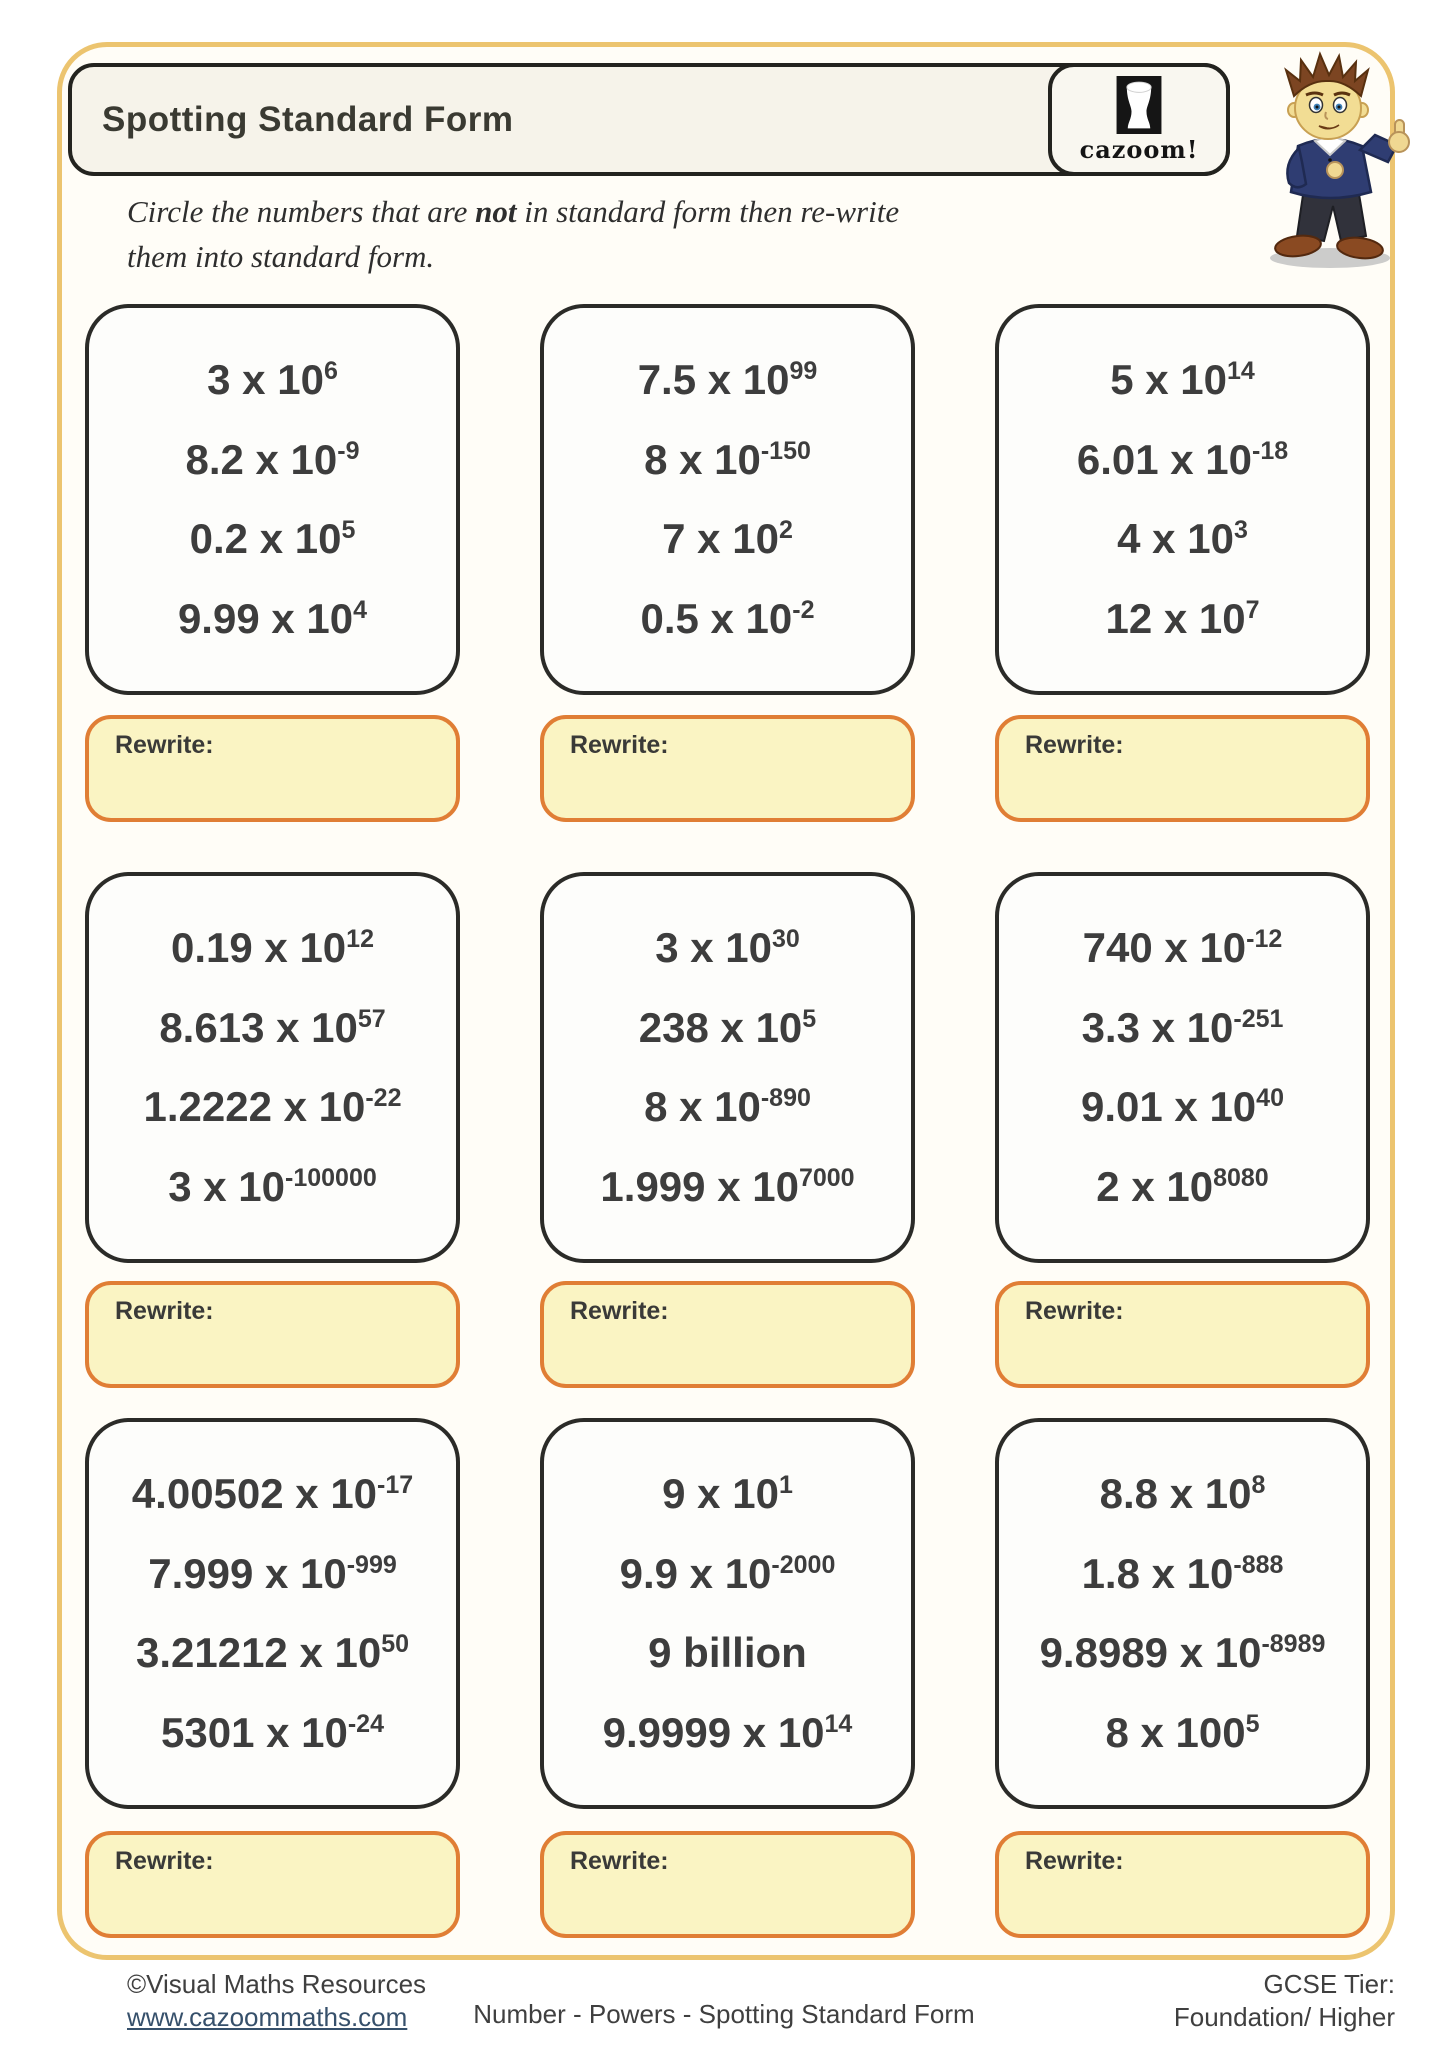  What do you see at coordinates (1183, 1028) in the screenshot?
I see `standard-form-expression: 3.3 x 10-251` at bounding box center [1183, 1028].